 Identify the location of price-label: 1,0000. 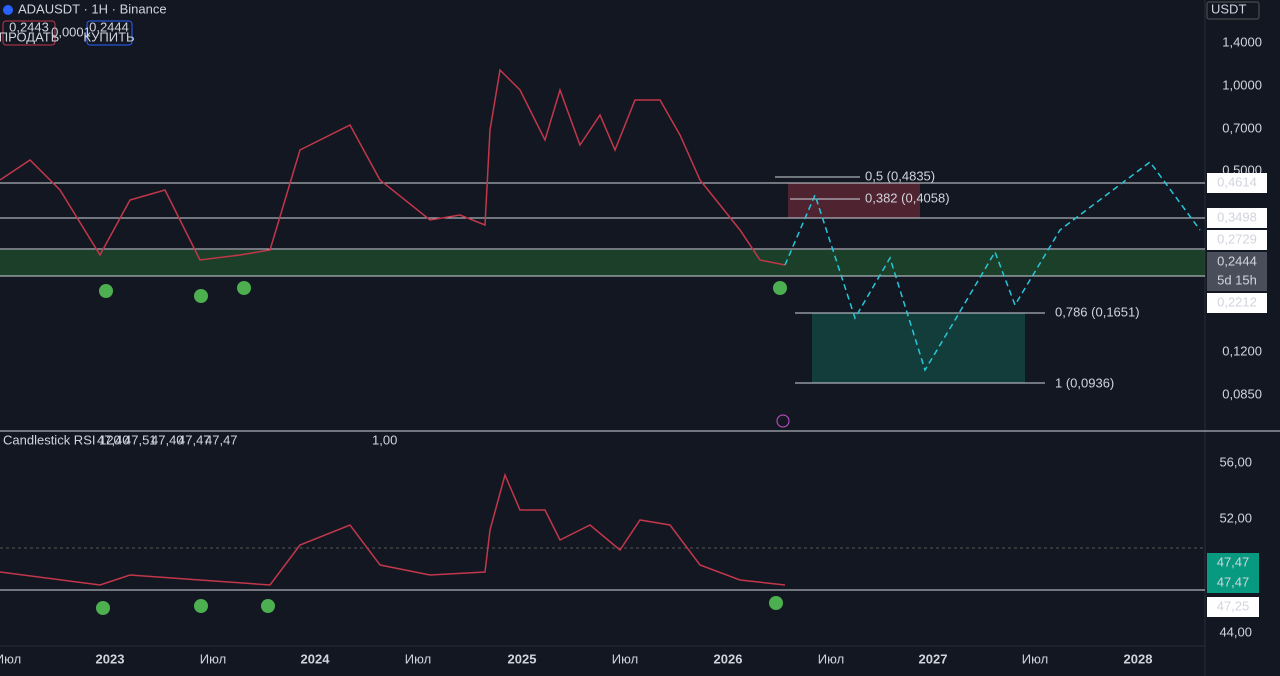
(1242, 84).